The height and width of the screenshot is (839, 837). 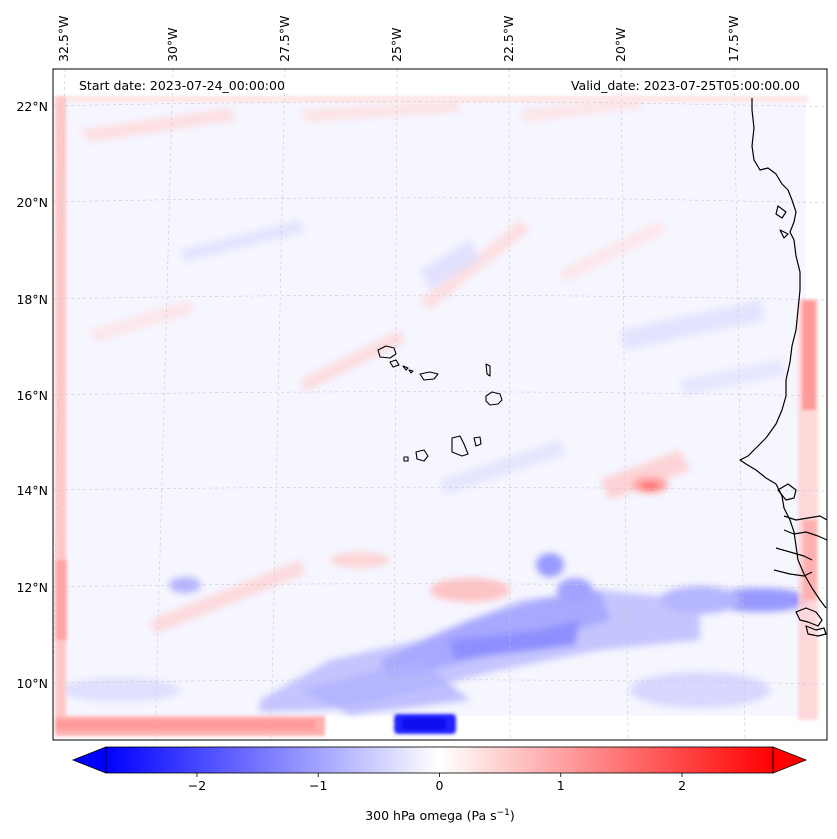 What do you see at coordinates (32, 587) in the screenshot?
I see `lat-label: 12°N` at bounding box center [32, 587].